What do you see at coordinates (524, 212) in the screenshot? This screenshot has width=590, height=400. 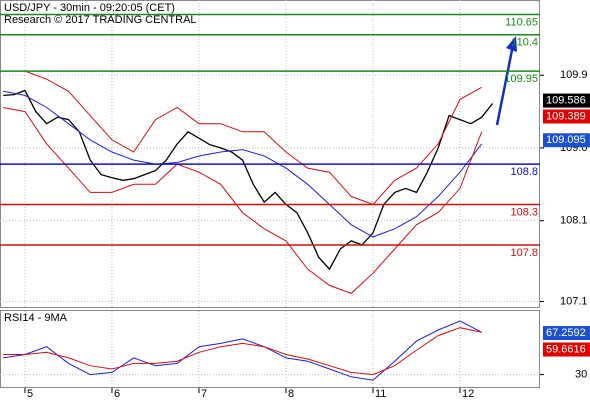 I see `level-label: 108.3` at bounding box center [524, 212].